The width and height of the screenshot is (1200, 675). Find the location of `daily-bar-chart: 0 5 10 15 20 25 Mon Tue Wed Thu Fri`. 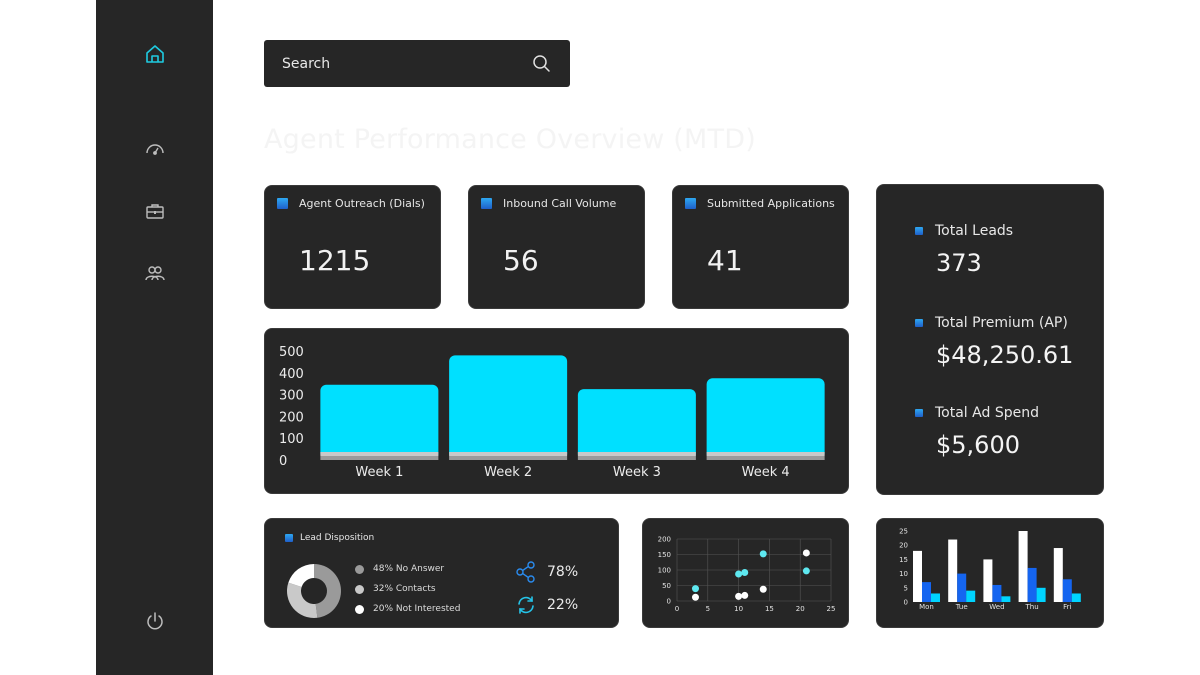

daily-bar-chart: 0 5 10 15 20 25 Mon Tue Wed Thu Fri is located at coordinates (990, 569).